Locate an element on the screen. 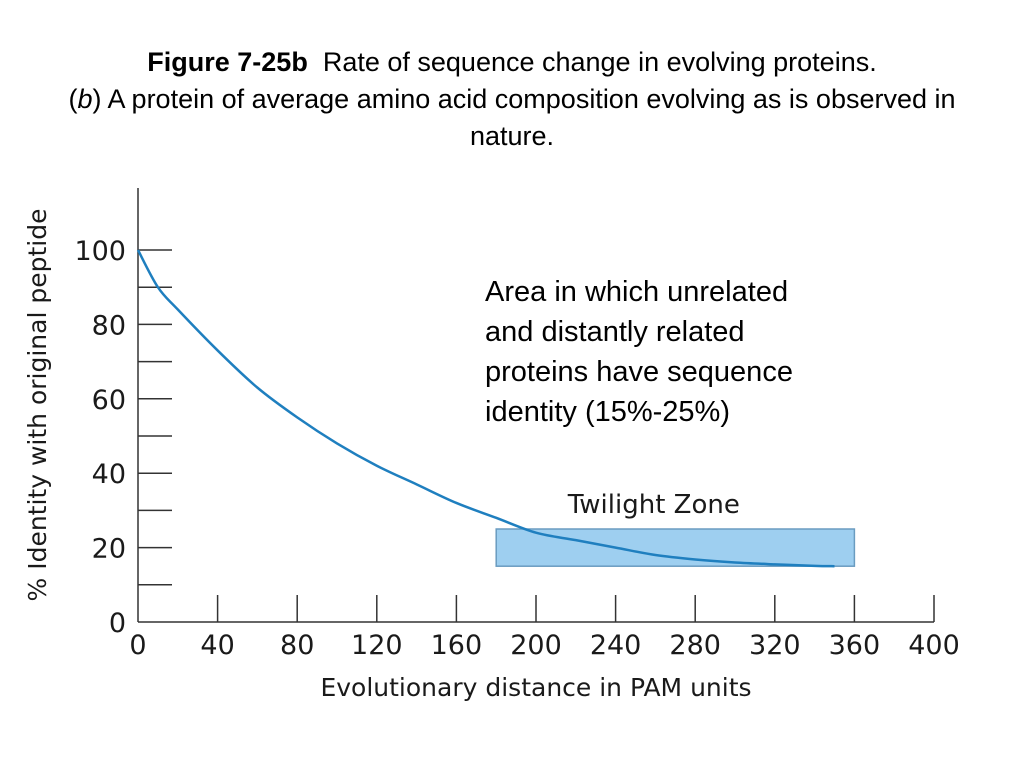 This screenshot has height=768, width=1024. y-axis-title: % Identity with original peptide is located at coordinates (37, 405).